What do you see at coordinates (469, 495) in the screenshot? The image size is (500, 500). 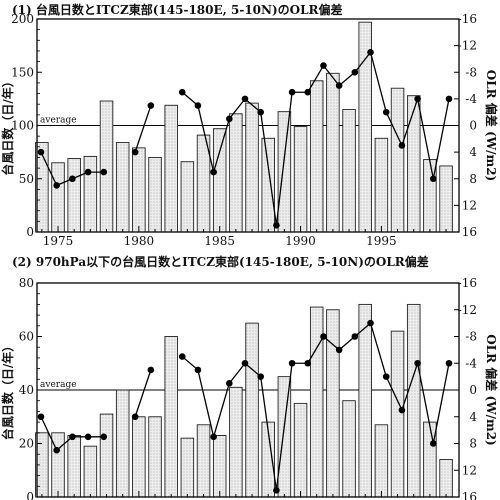 I see `y2-tick-label: 16` at bounding box center [469, 495].